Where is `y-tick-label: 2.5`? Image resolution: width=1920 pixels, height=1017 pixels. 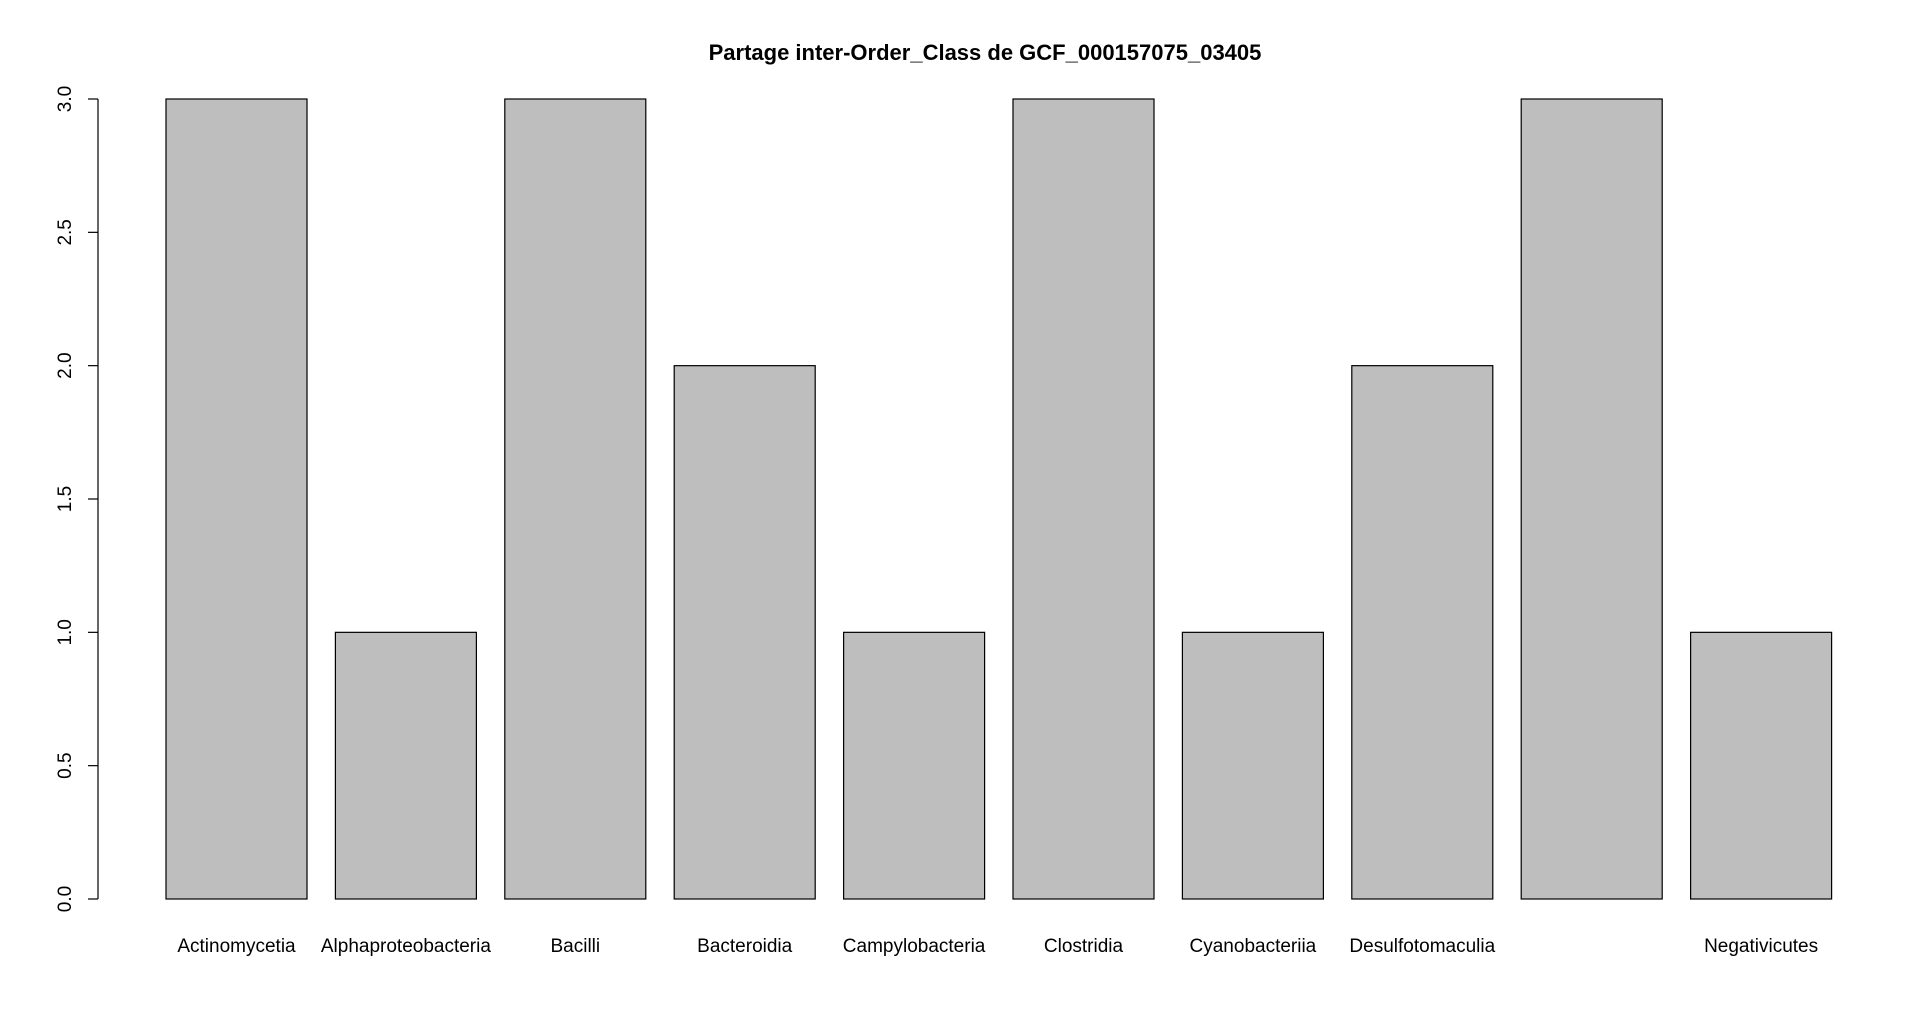 y-tick-label: 2.5 is located at coordinates (65, 232).